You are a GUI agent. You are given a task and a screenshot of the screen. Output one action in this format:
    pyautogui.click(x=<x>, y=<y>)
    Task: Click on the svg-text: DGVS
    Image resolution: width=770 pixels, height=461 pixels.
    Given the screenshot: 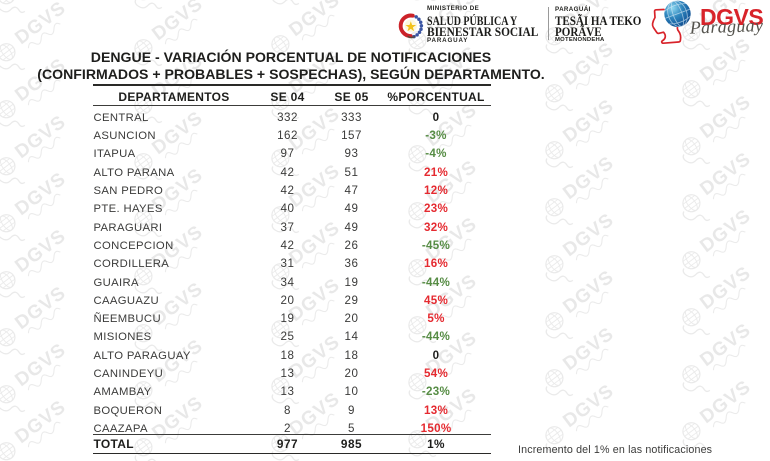 What is the action you would take?
    pyautogui.click(x=731, y=17)
    